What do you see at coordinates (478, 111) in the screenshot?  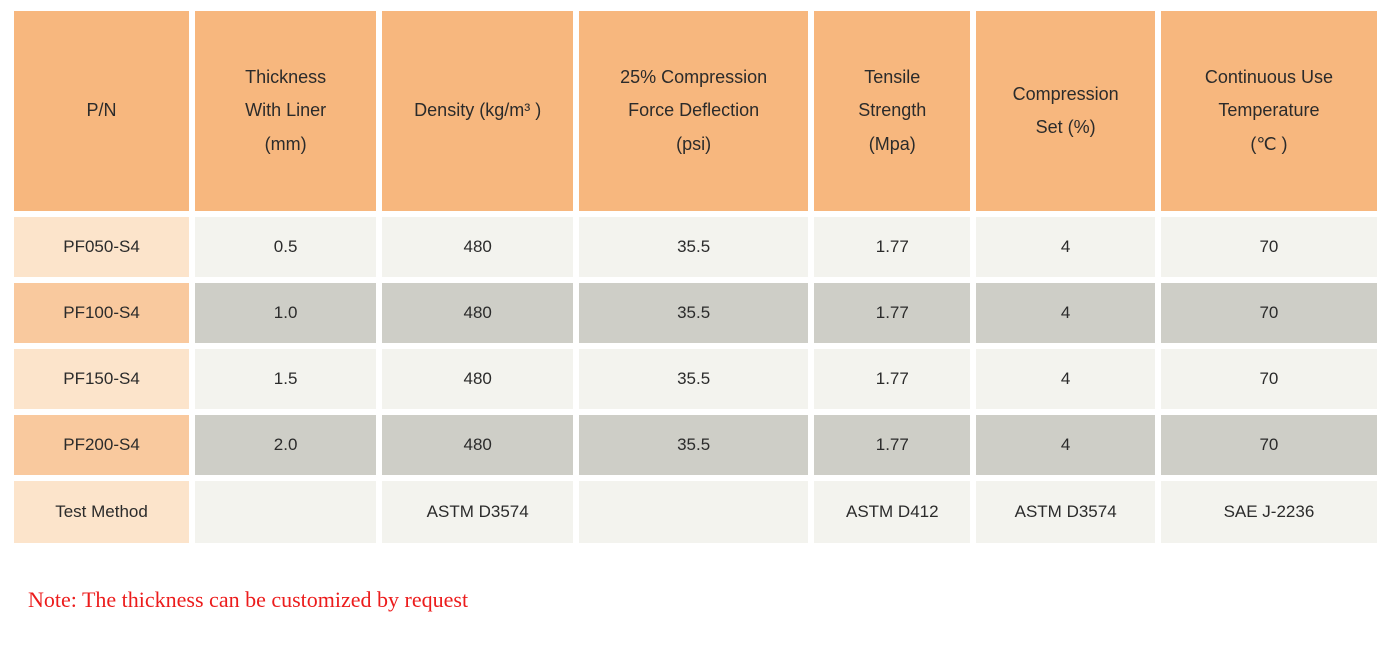 I see `header-density: Density (kg/m³ )` at bounding box center [478, 111].